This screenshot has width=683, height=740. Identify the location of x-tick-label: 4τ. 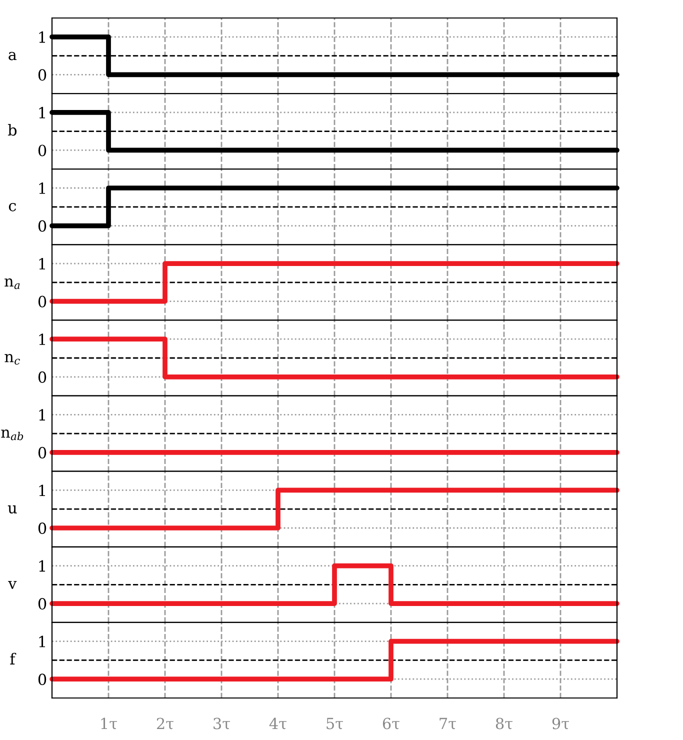
(278, 724).